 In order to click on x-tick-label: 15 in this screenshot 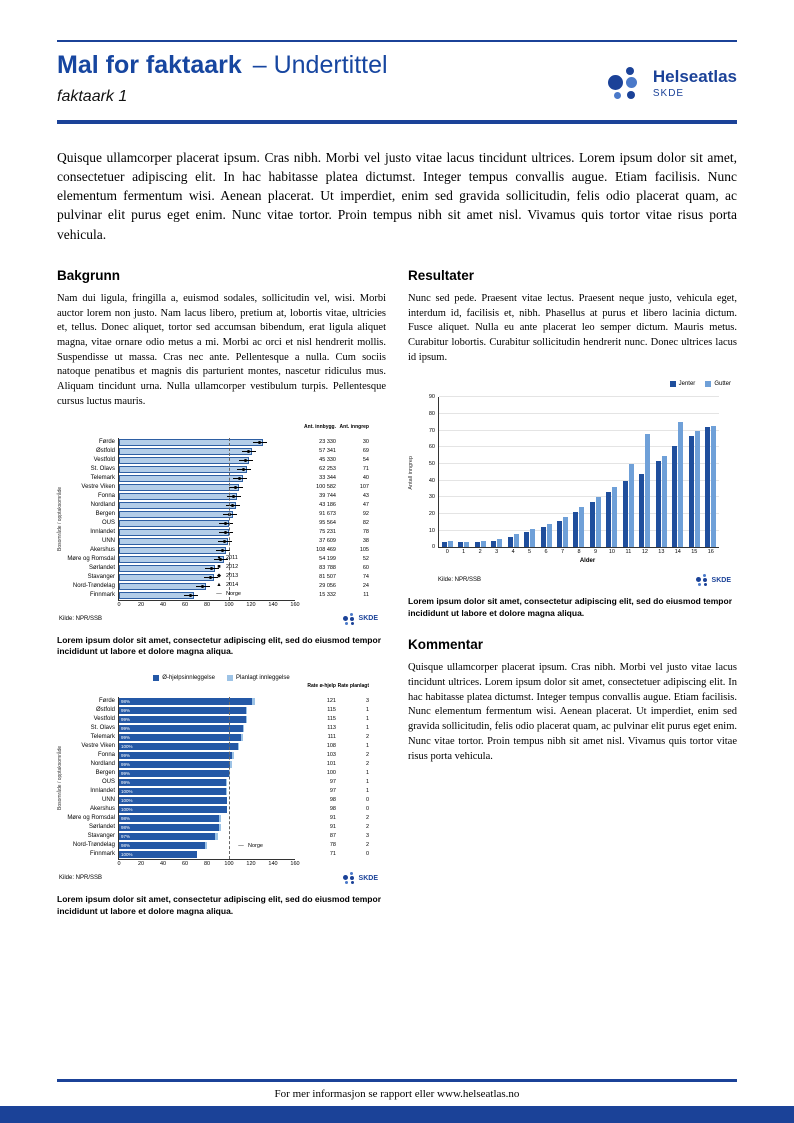, I will do `click(694, 552)`.